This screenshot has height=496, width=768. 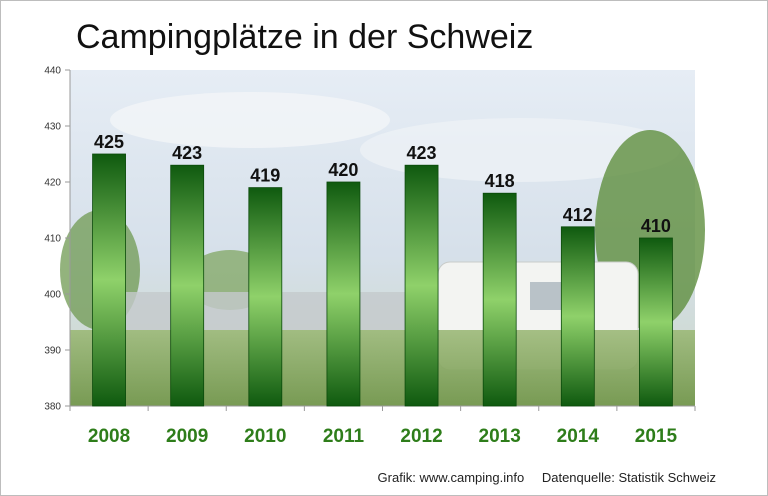 I want to click on data-label-2015: 410, so click(x=656, y=226).